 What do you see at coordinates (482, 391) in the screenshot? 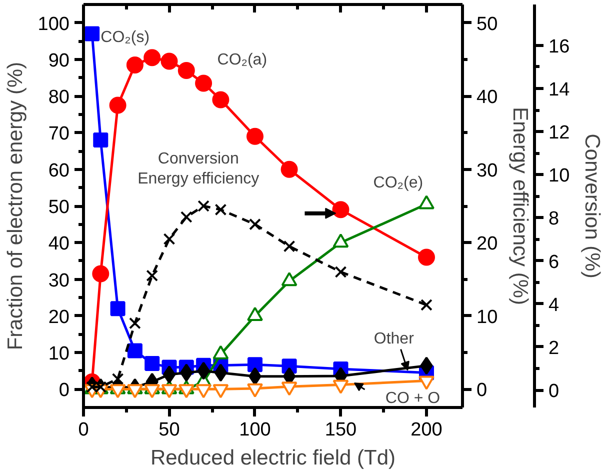
I see `y2-tick-label: 0` at bounding box center [482, 391].